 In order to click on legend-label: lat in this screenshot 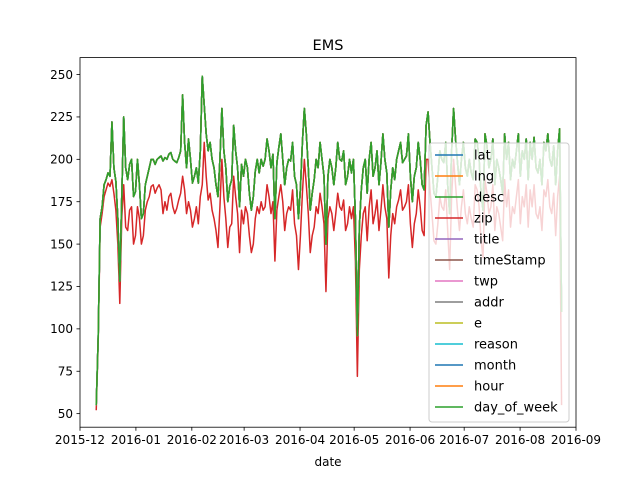, I will do `click(482, 156)`.